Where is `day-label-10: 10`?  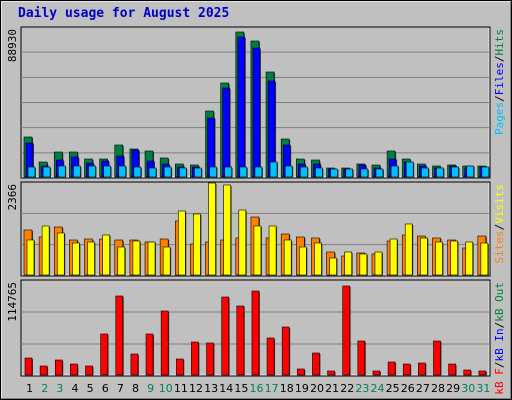 day-label-10: 10 is located at coordinates (166, 388).